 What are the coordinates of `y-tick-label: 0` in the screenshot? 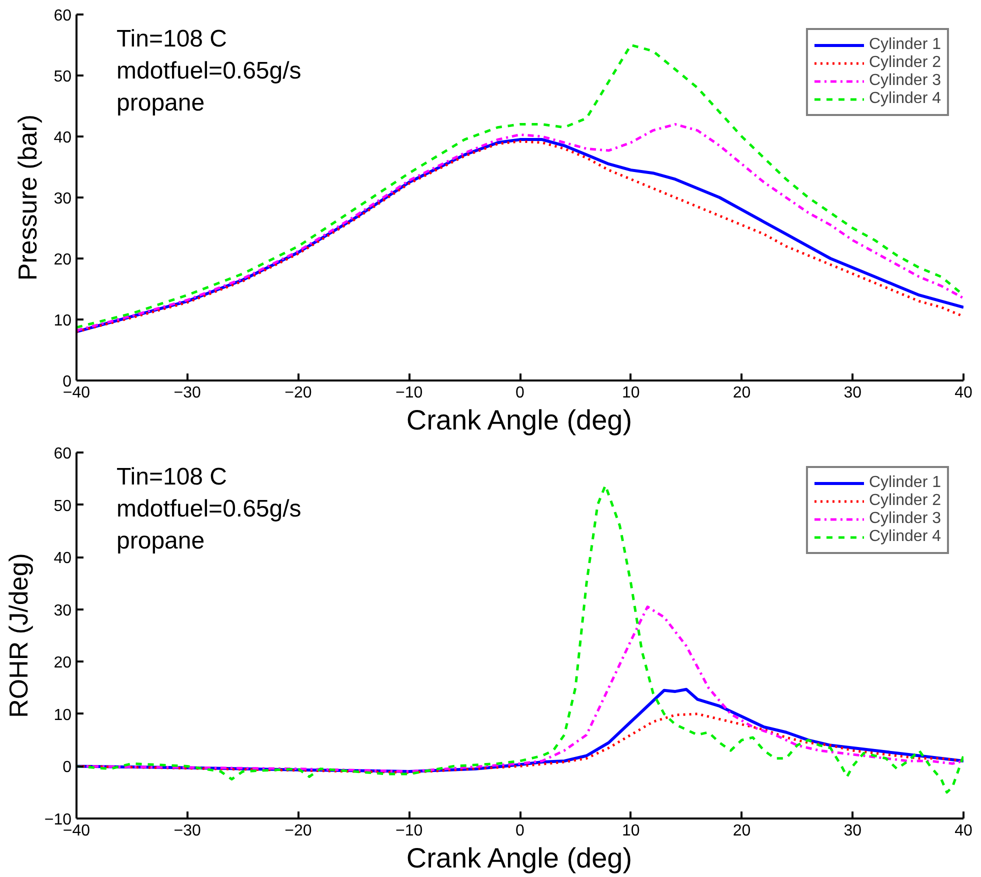 It's located at (67, 767).